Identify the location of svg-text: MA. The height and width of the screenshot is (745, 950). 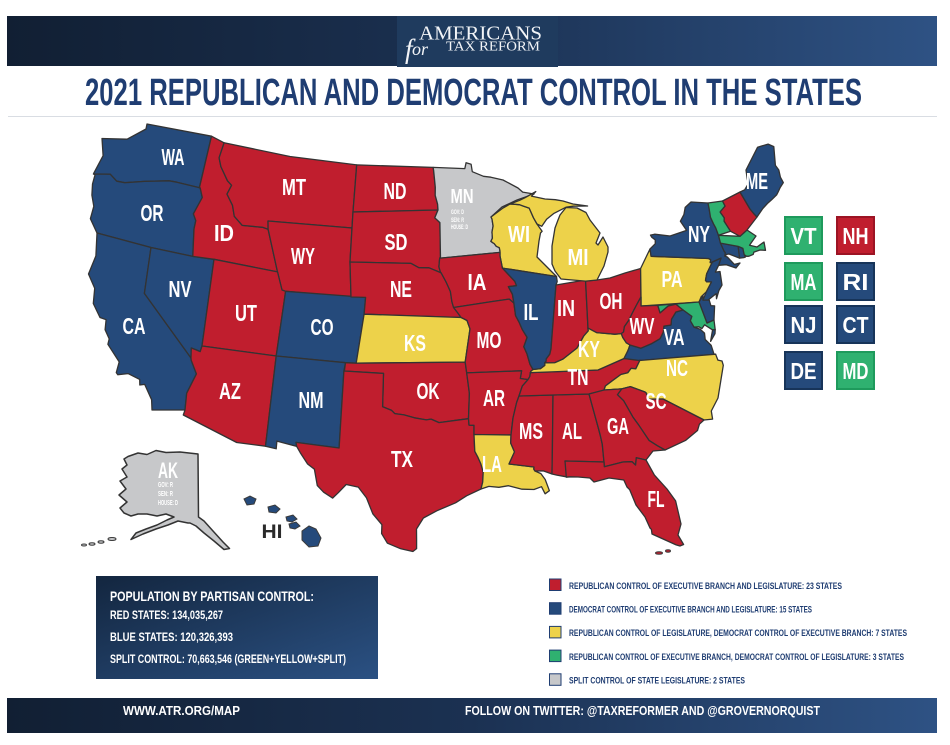
(804, 282).